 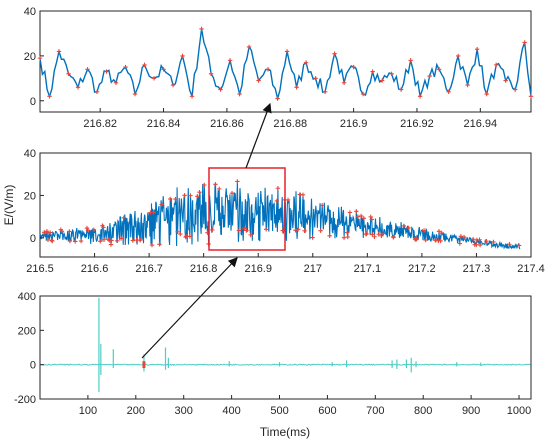 I want to click on x-tick-label: 500, so click(x=279, y=411).